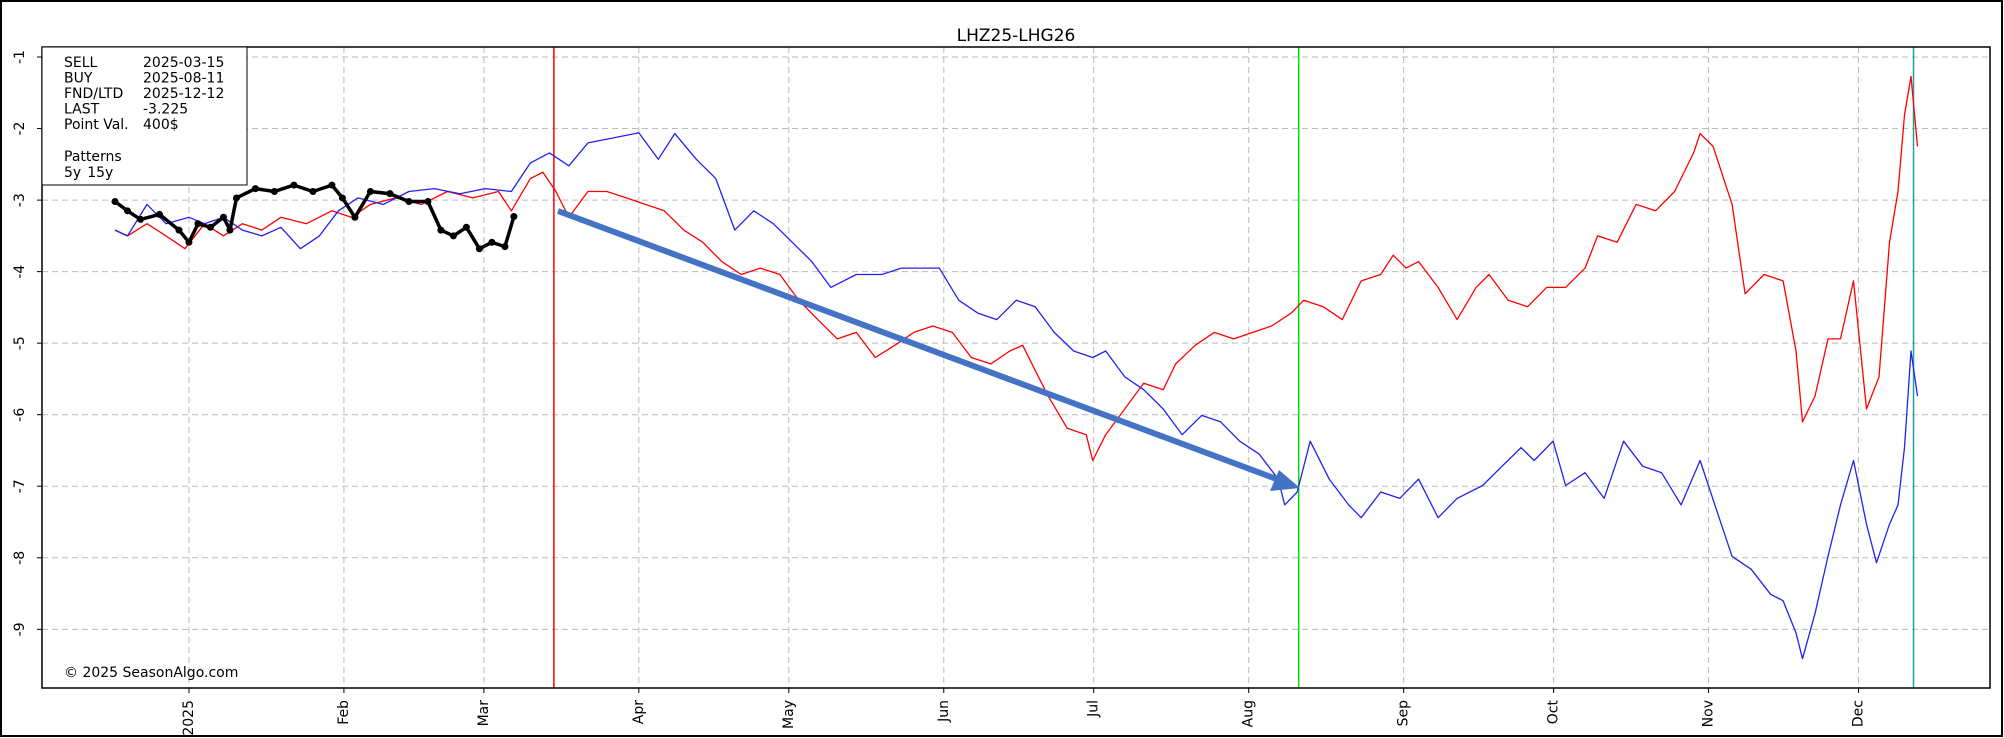 The height and width of the screenshot is (738, 2004). Describe the element at coordinates (639, 712) in the screenshot. I see `x-tick-label: Apr` at that location.